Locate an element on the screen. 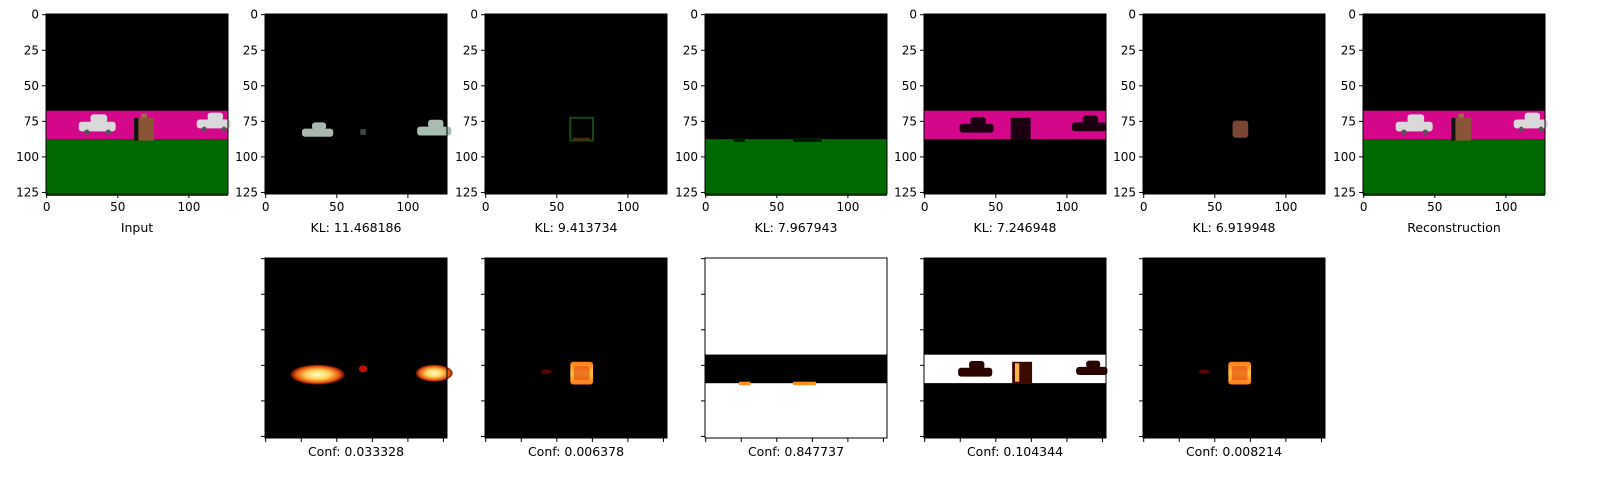  bottom-panel-4: Conf: 0.008214 is located at coordinates (1232, 358).